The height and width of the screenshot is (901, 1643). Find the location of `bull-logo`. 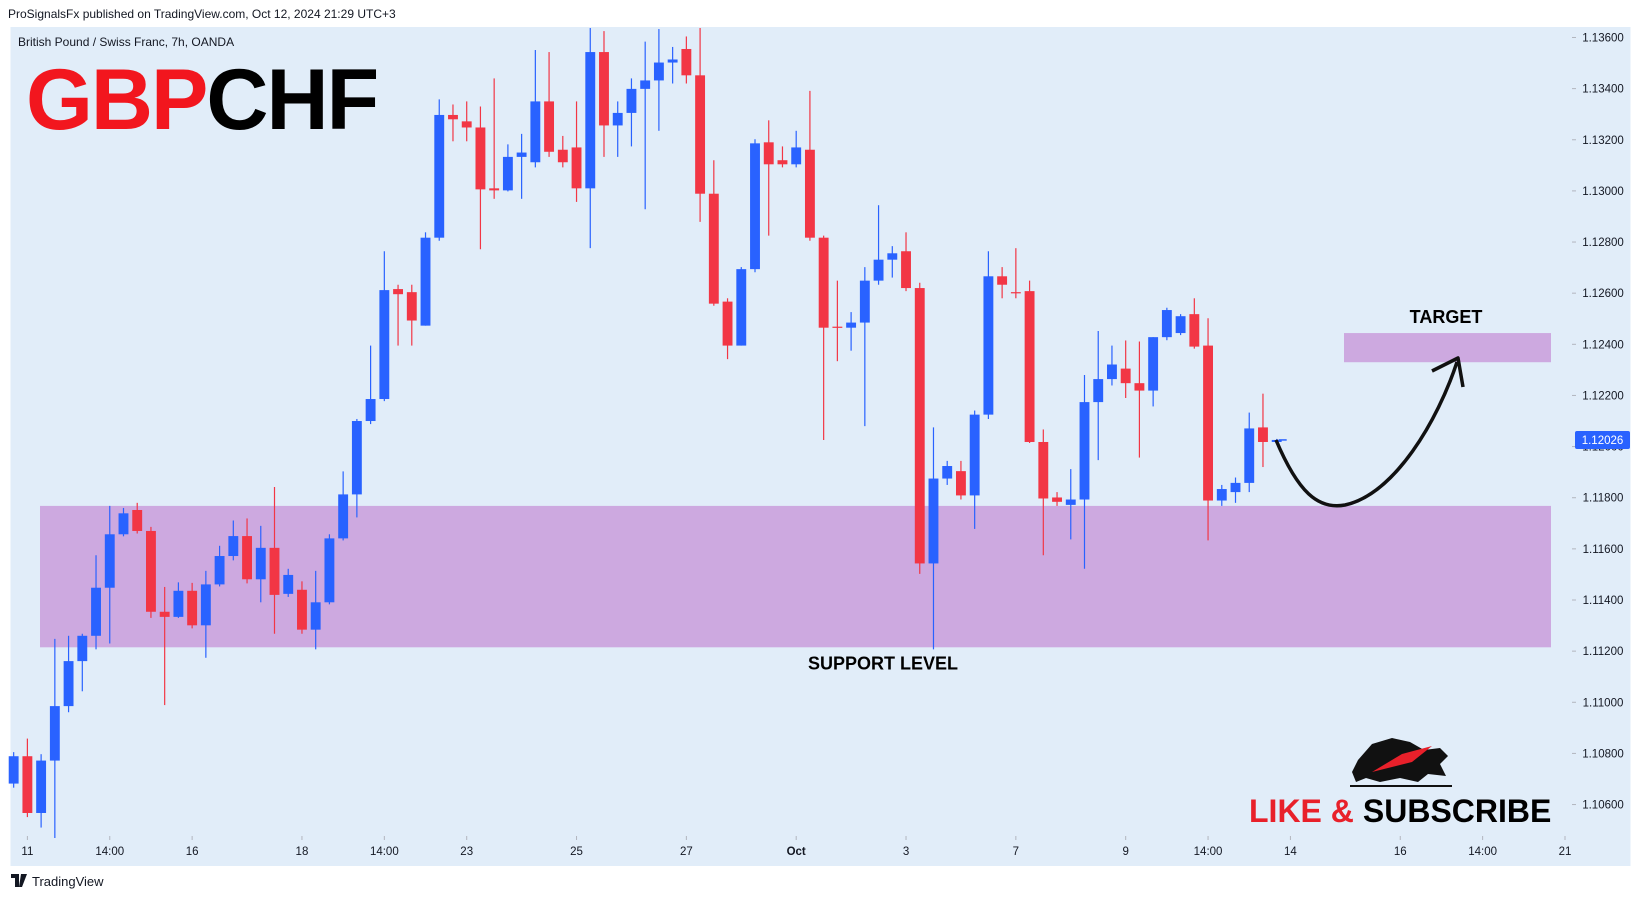

bull-logo is located at coordinates (1401, 762).